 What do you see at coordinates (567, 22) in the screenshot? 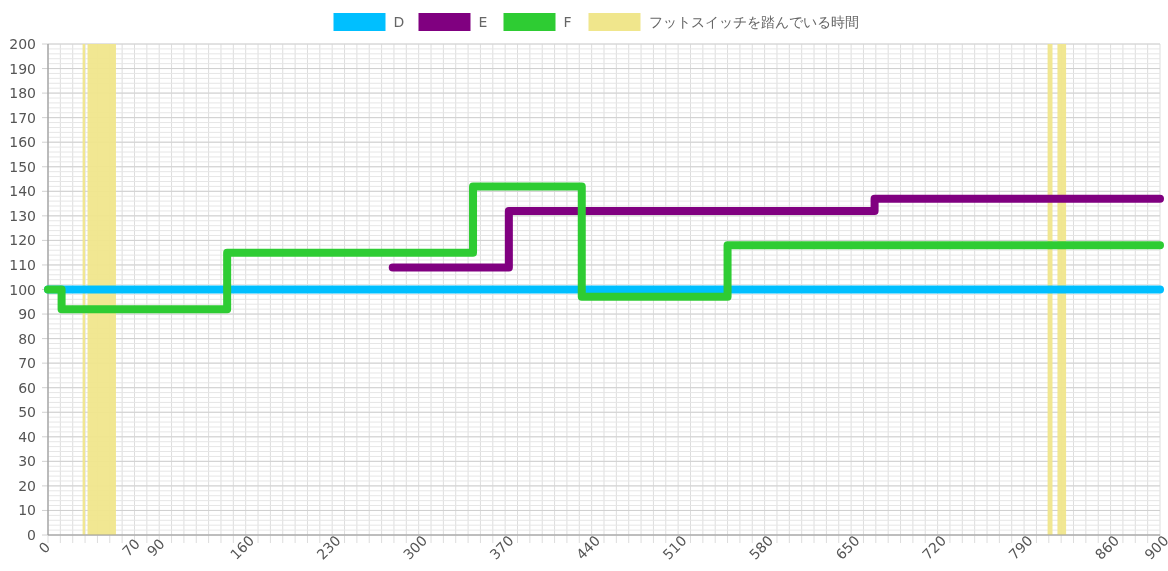
I see `legend-label: F` at bounding box center [567, 22].